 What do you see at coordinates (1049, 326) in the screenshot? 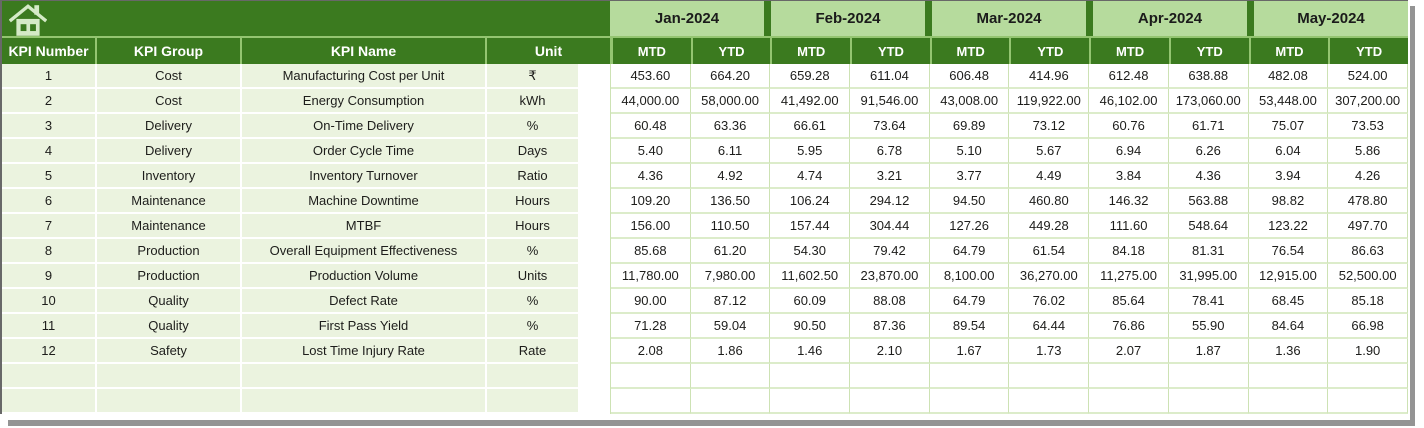
I see `kpi-value-cell: 64.44` at bounding box center [1049, 326].